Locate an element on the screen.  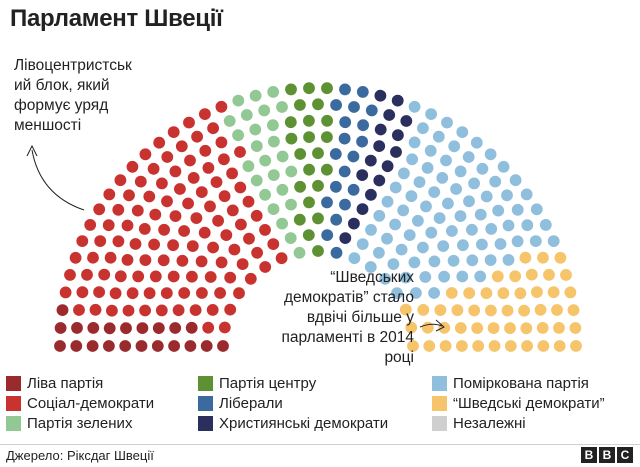
legend-item: Незалежні is located at coordinates (479, 423).